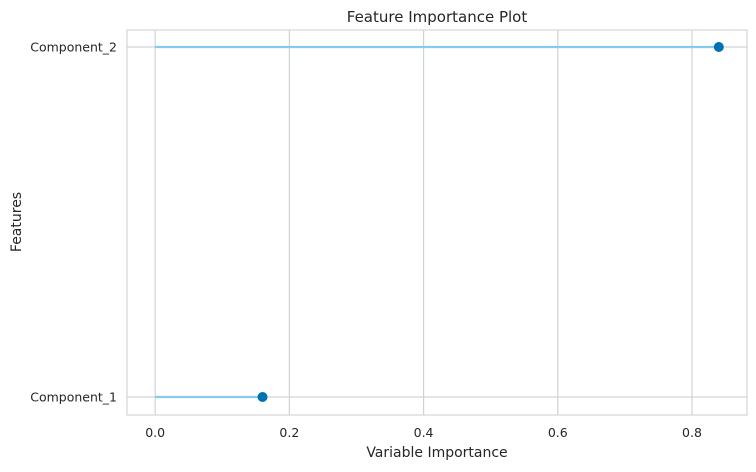 This screenshot has width=756, height=472. What do you see at coordinates (692, 432) in the screenshot?
I see `x-tick-label: 0.8` at bounding box center [692, 432].